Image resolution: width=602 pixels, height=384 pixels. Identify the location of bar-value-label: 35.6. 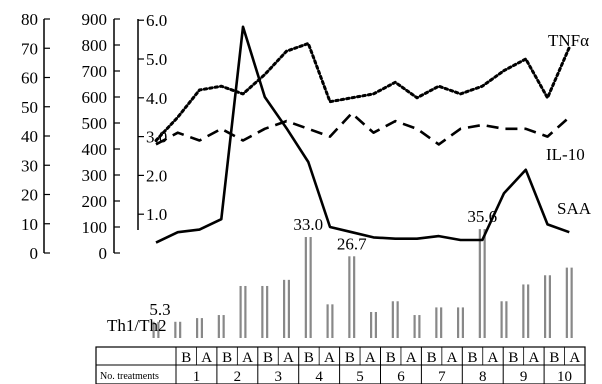
(482, 216).